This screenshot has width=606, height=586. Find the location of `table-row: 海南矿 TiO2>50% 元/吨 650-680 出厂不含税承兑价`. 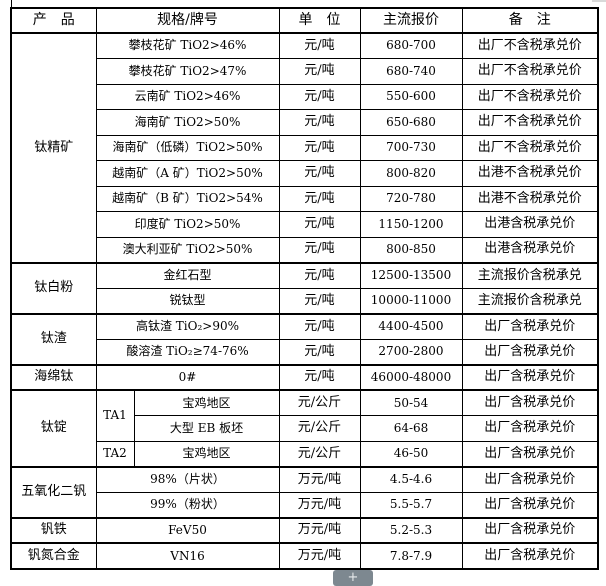

table-row: 海南矿 TiO2>50% 元/吨 650-680 出厂不含税承兑价 is located at coordinates (305, 122).